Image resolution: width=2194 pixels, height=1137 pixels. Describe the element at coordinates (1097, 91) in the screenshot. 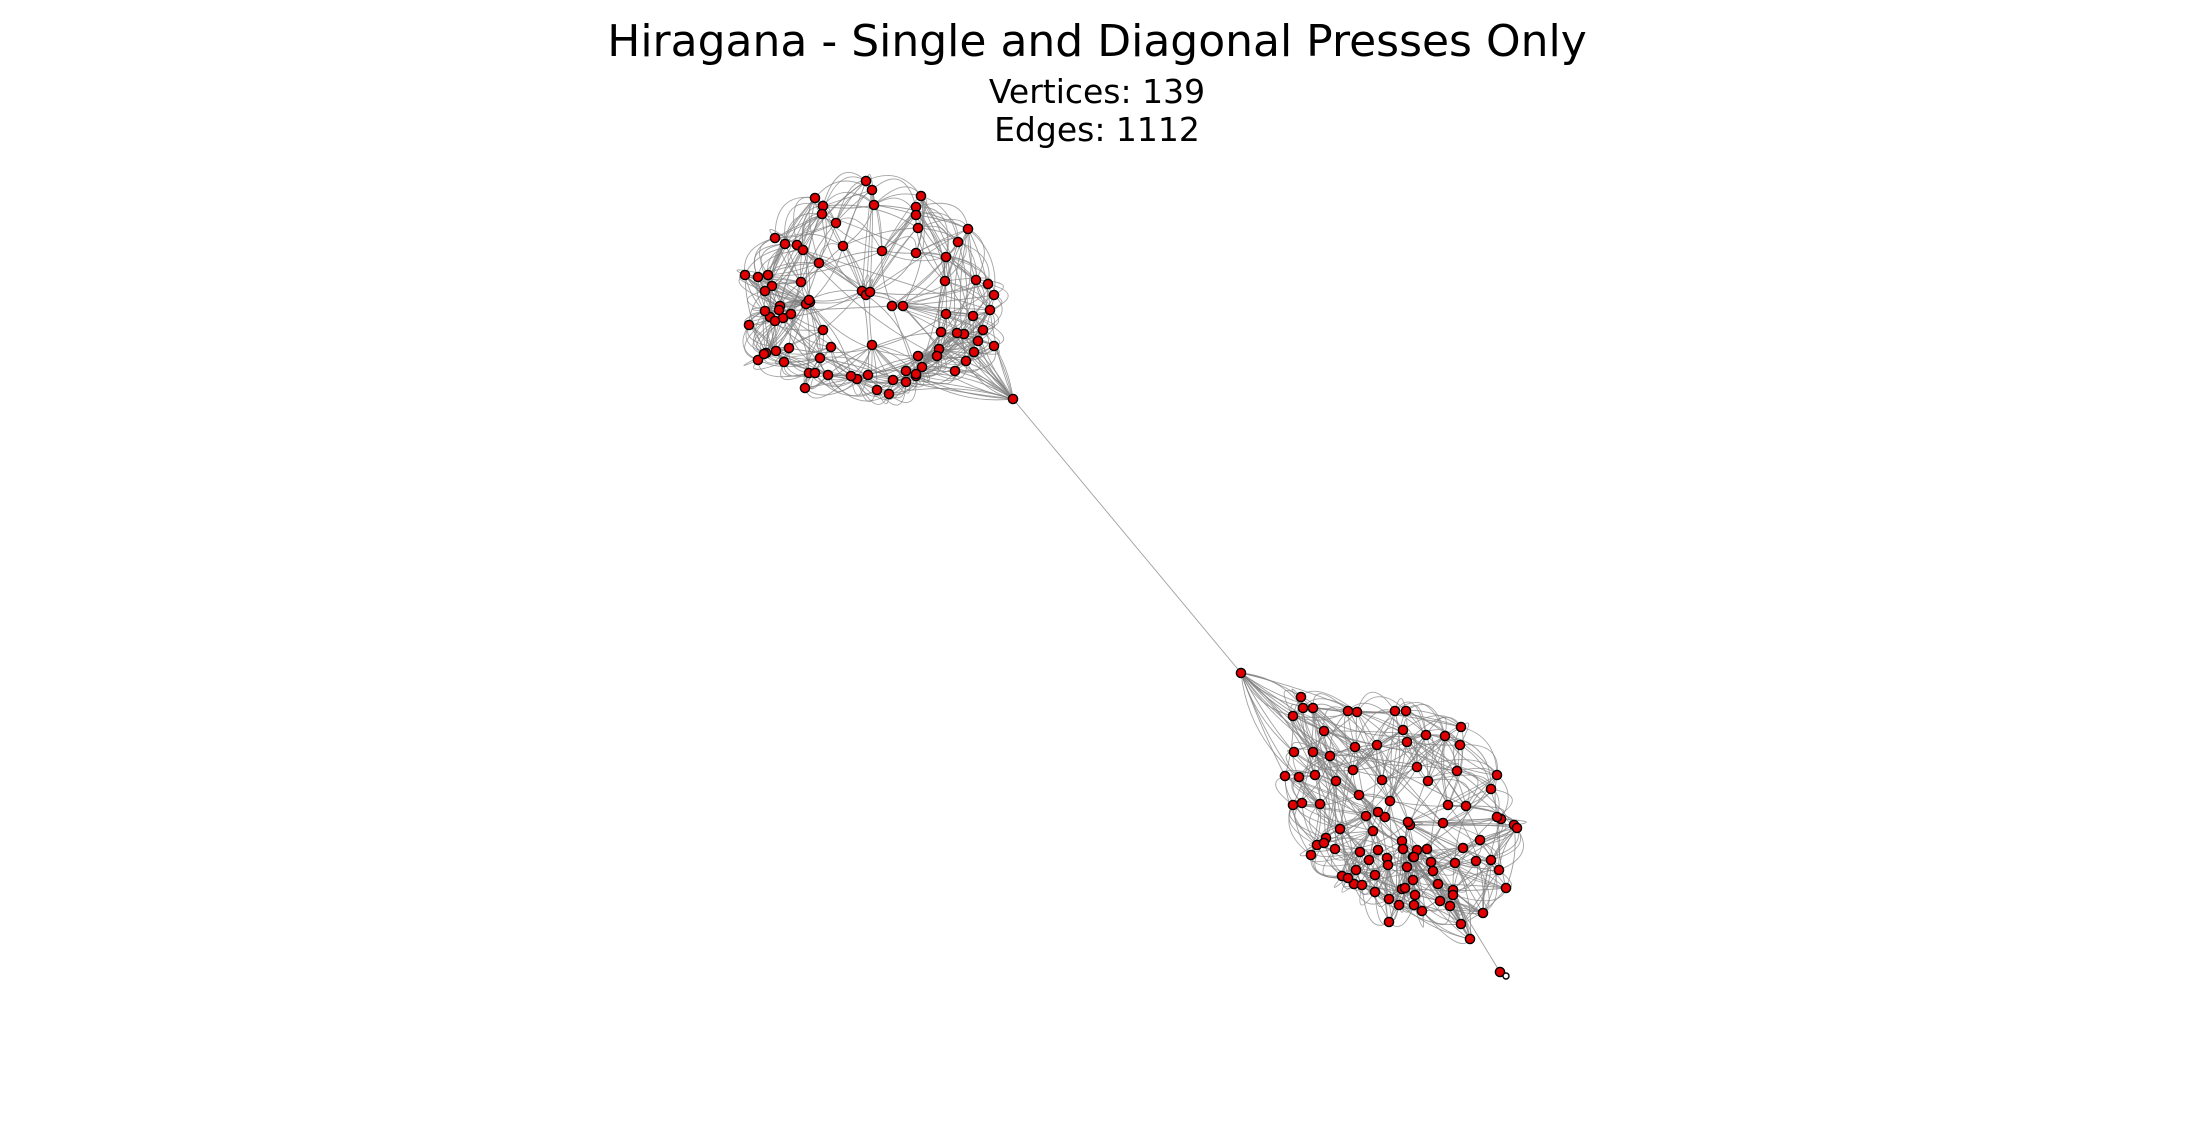

I see `vertices-count: Vertices: 139` at that location.